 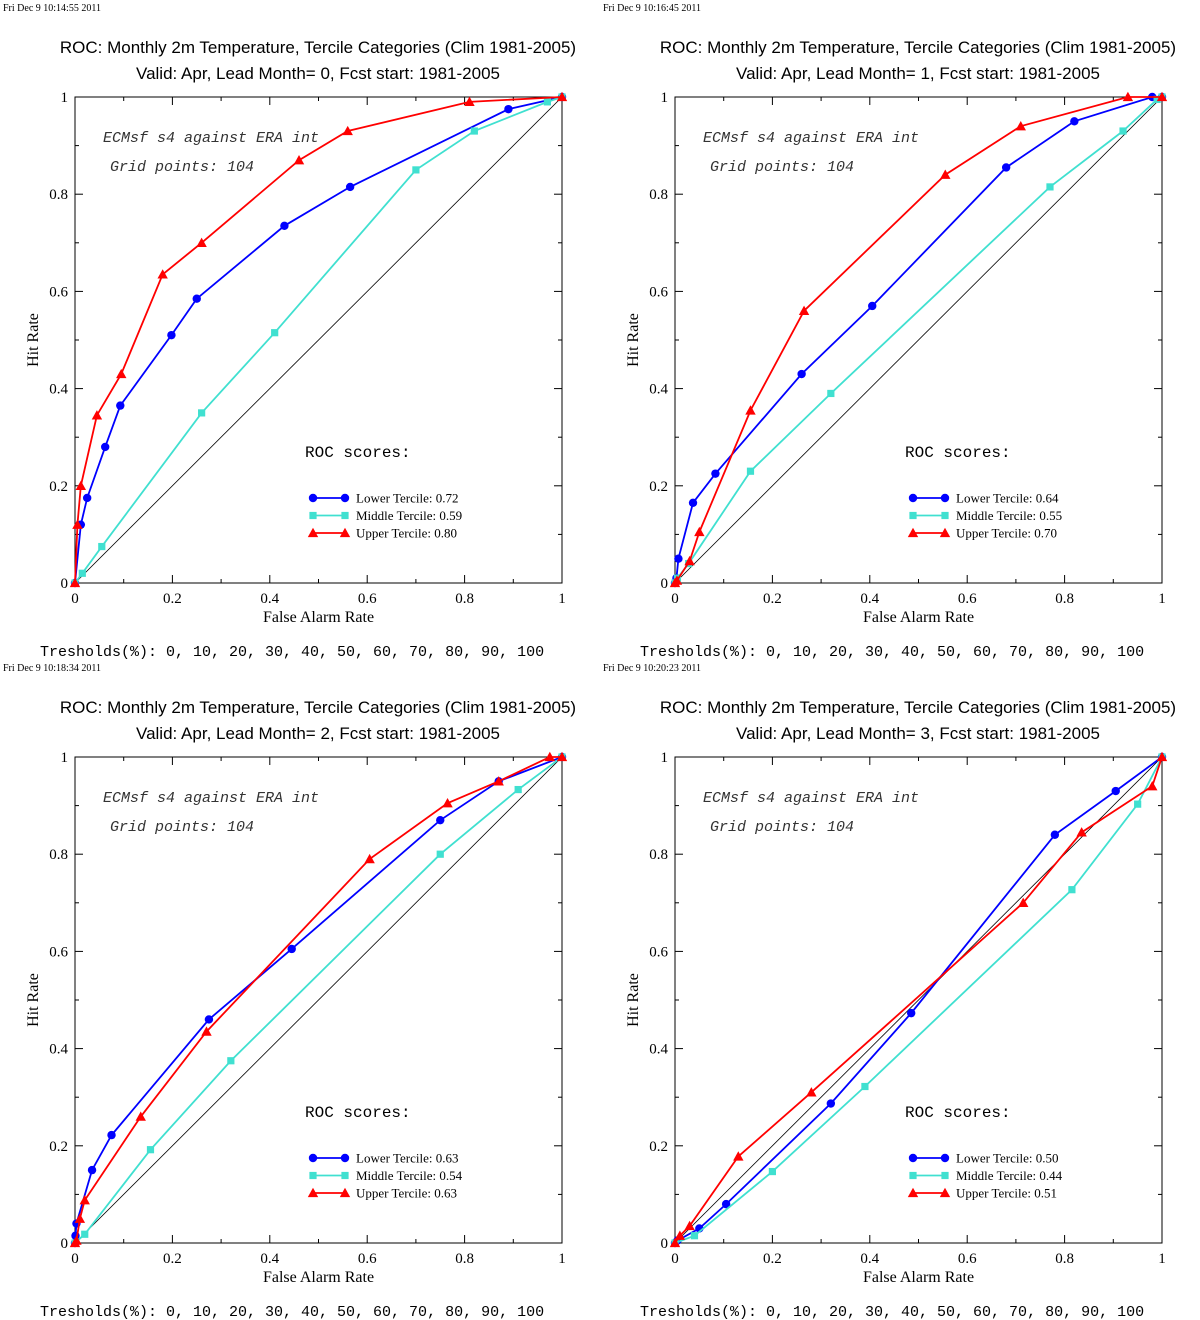 What do you see at coordinates (918, 617) in the screenshot?
I see `x-axis-label: False Alarm Rate` at bounding box center [918, 617].